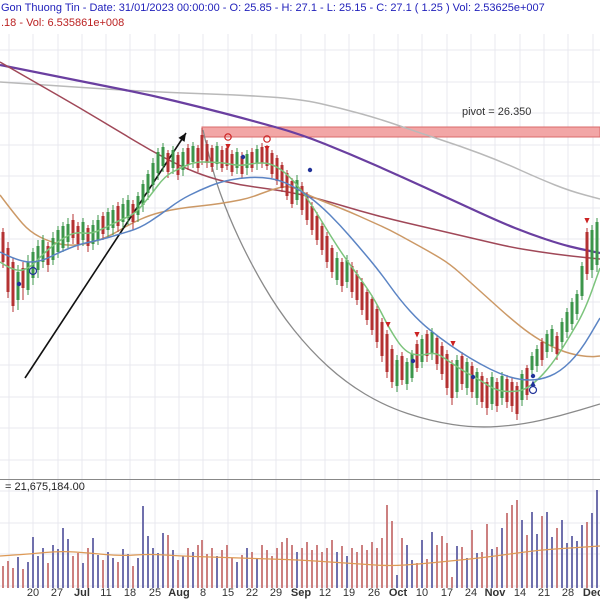 The image size is (600, 600). I want to click on pivot-band, so click(400, 132).